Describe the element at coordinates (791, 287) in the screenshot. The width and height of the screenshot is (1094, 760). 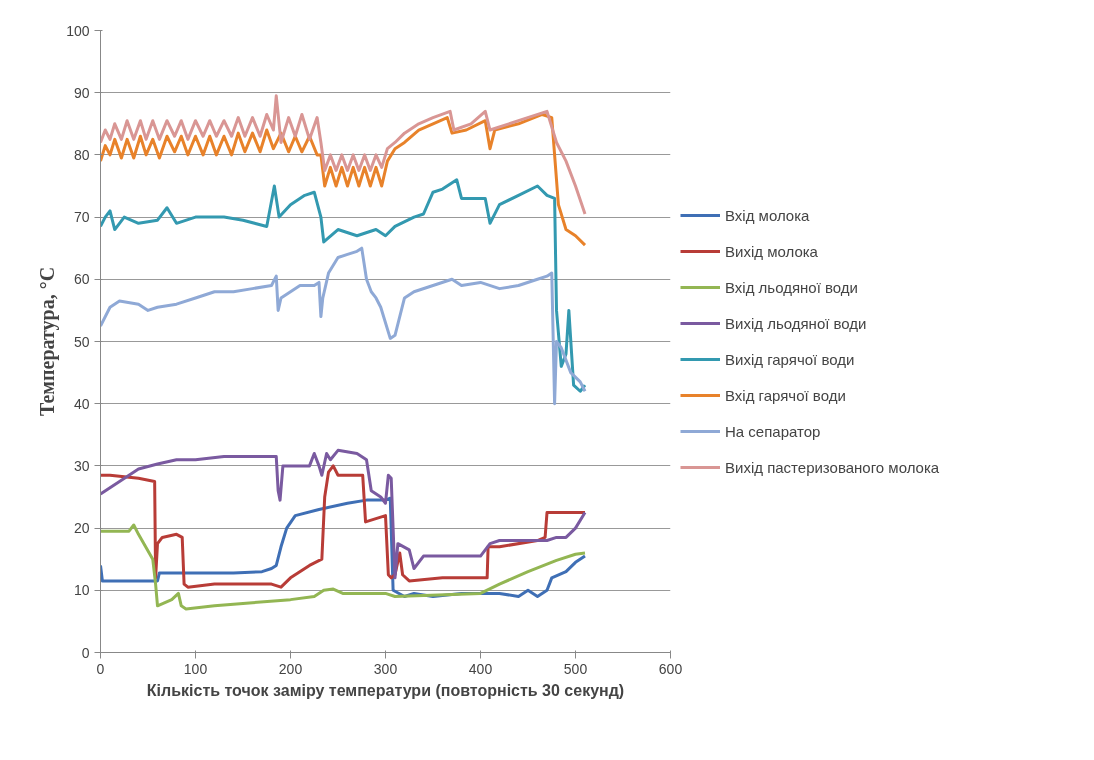
I see `legend-label: Вхід льодяної води` at that location.